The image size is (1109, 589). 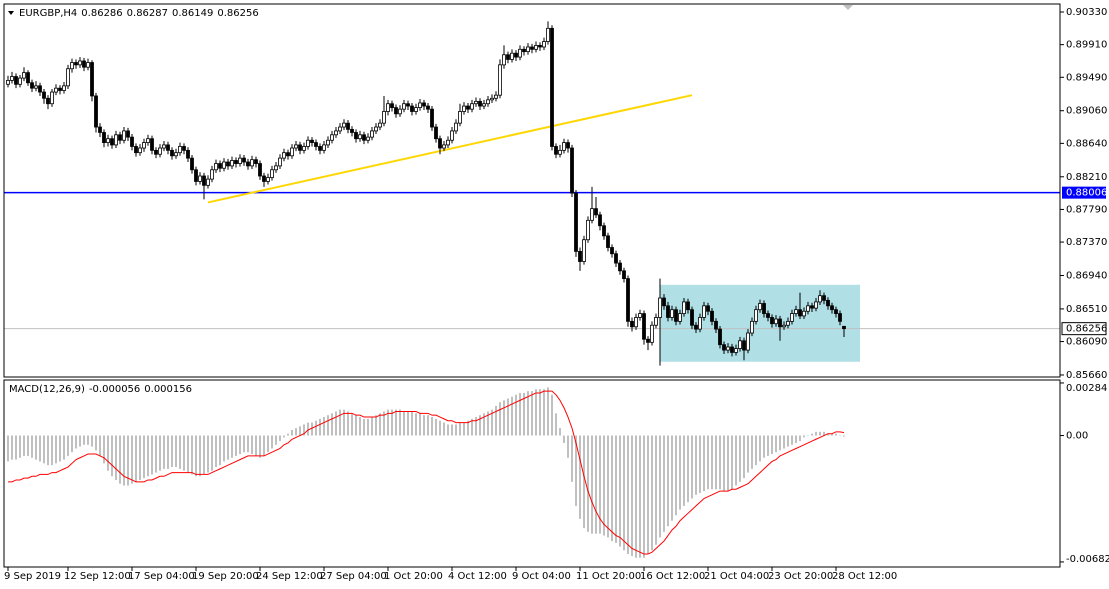 I want to click on x-tick-label: 17 Sep 04:00, so click(x=161, y=576).